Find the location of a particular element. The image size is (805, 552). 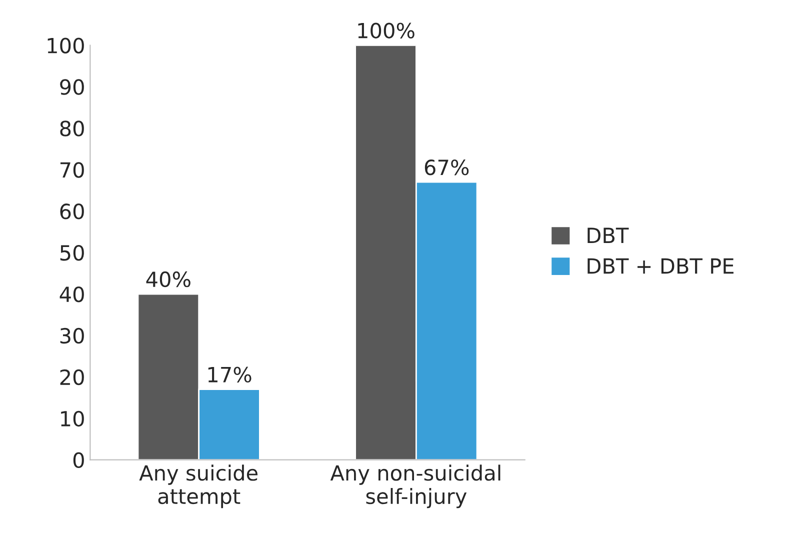

x-tick-label: Any non-suicidal self-injury is located at coordinates (415, 486).